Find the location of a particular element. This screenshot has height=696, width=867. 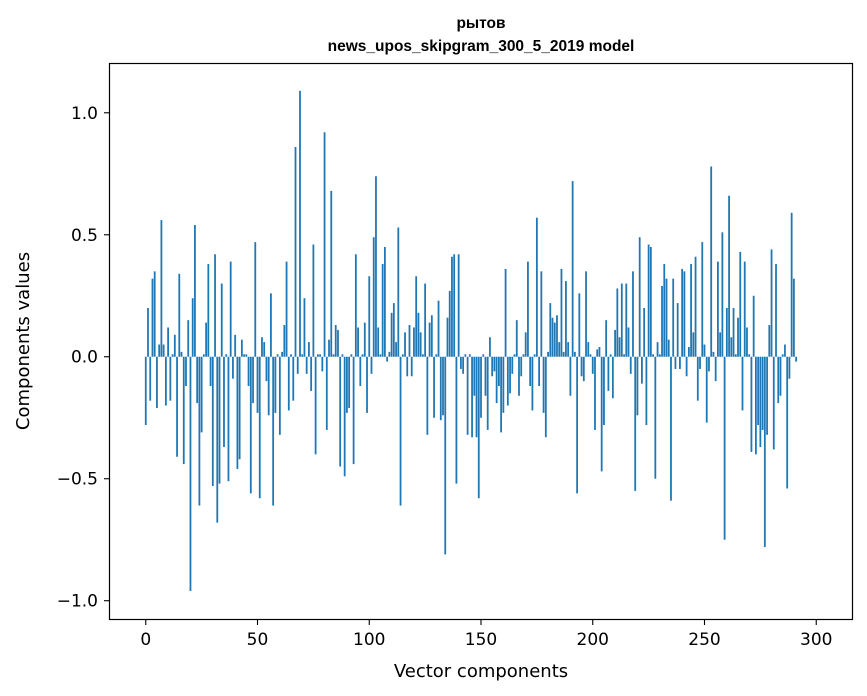

y-axis-label: Components values is located at coordinates (23, 341).